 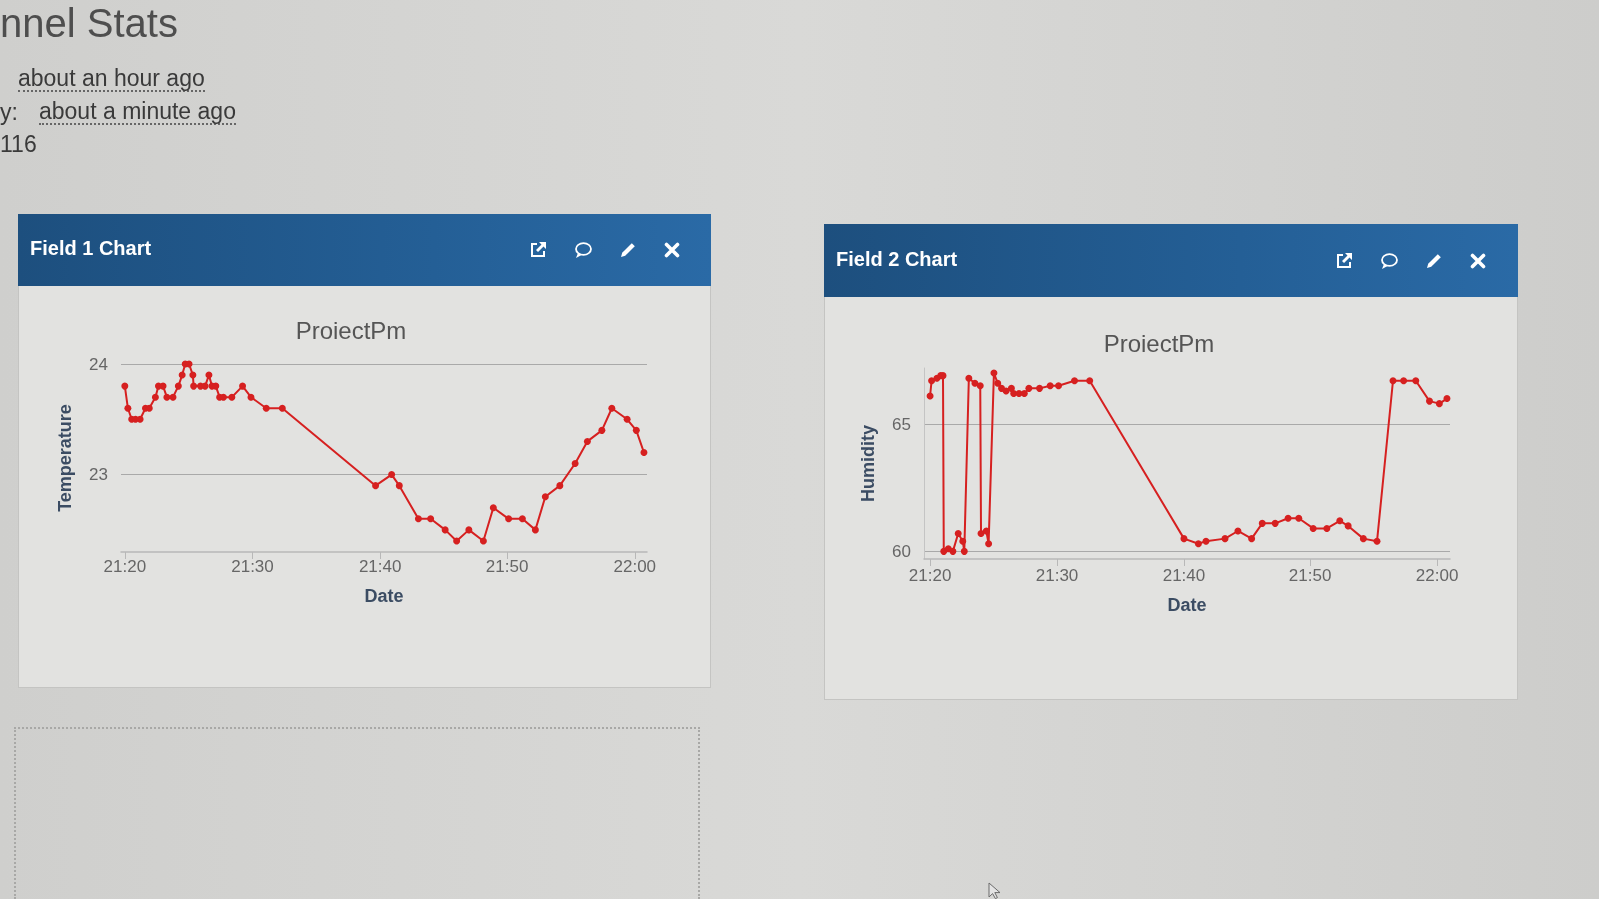 I want to click on chart-title: Field 2 Chart, so click(x=897, y=259).